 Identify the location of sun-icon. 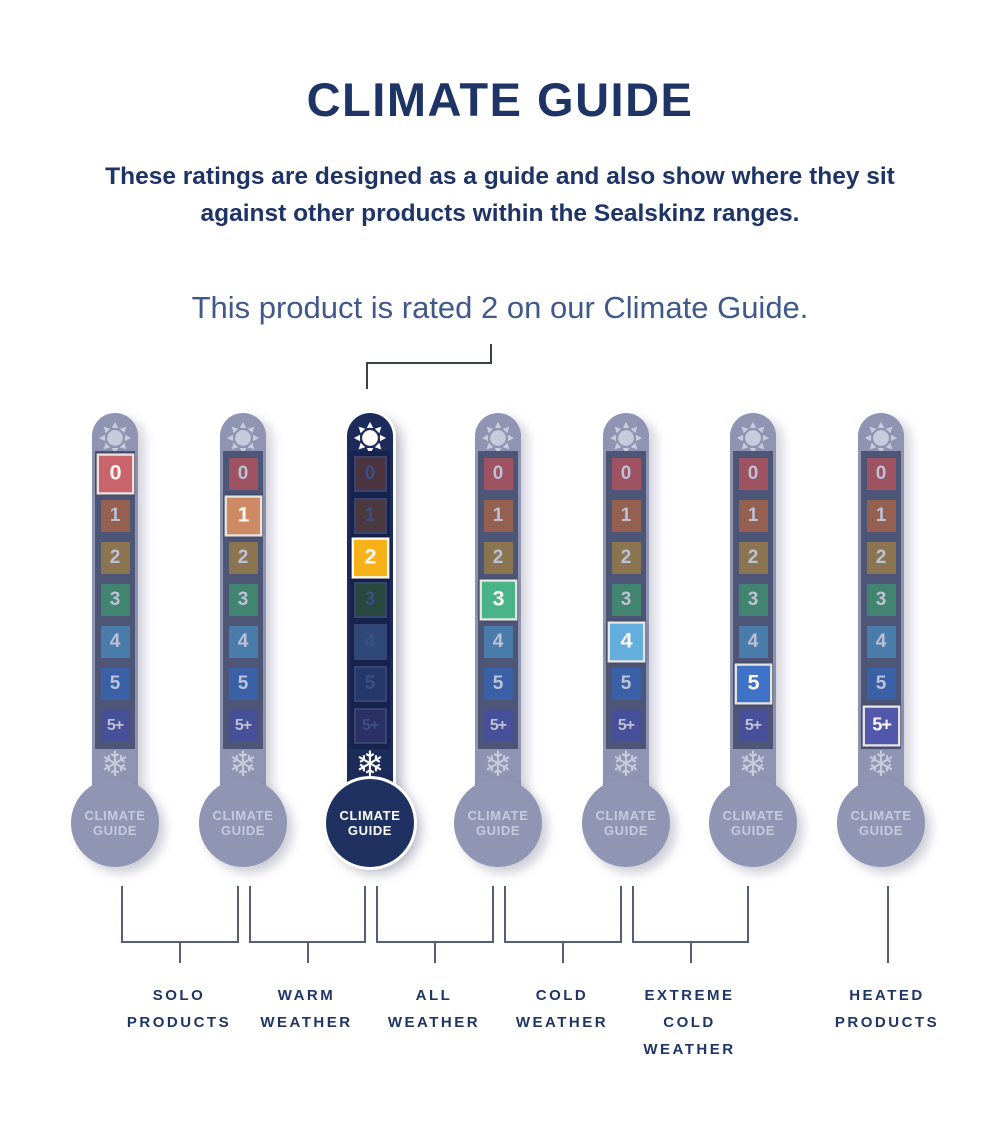
(115, 438).